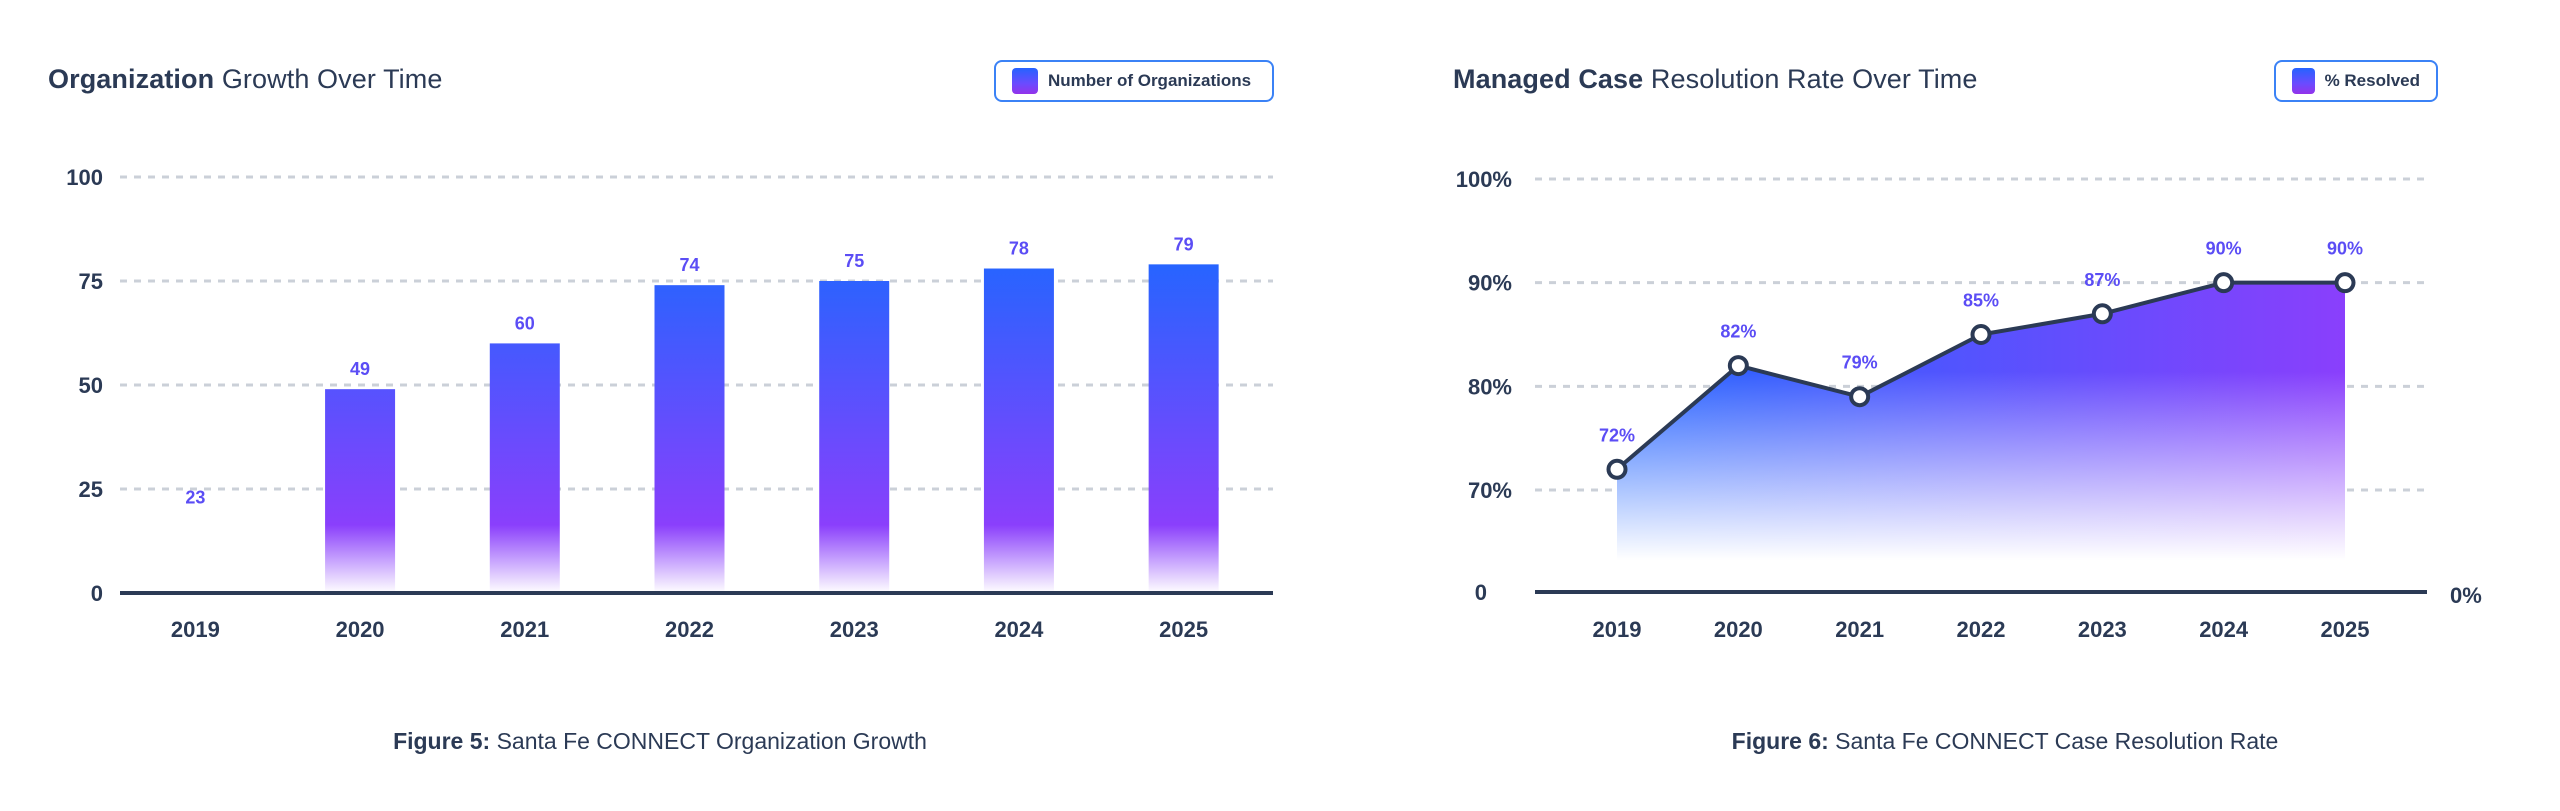  What do you see at coordinates (1860, 363) in the screenshot?
I see `data-label: 79%` at bounding box center [1860, 363].